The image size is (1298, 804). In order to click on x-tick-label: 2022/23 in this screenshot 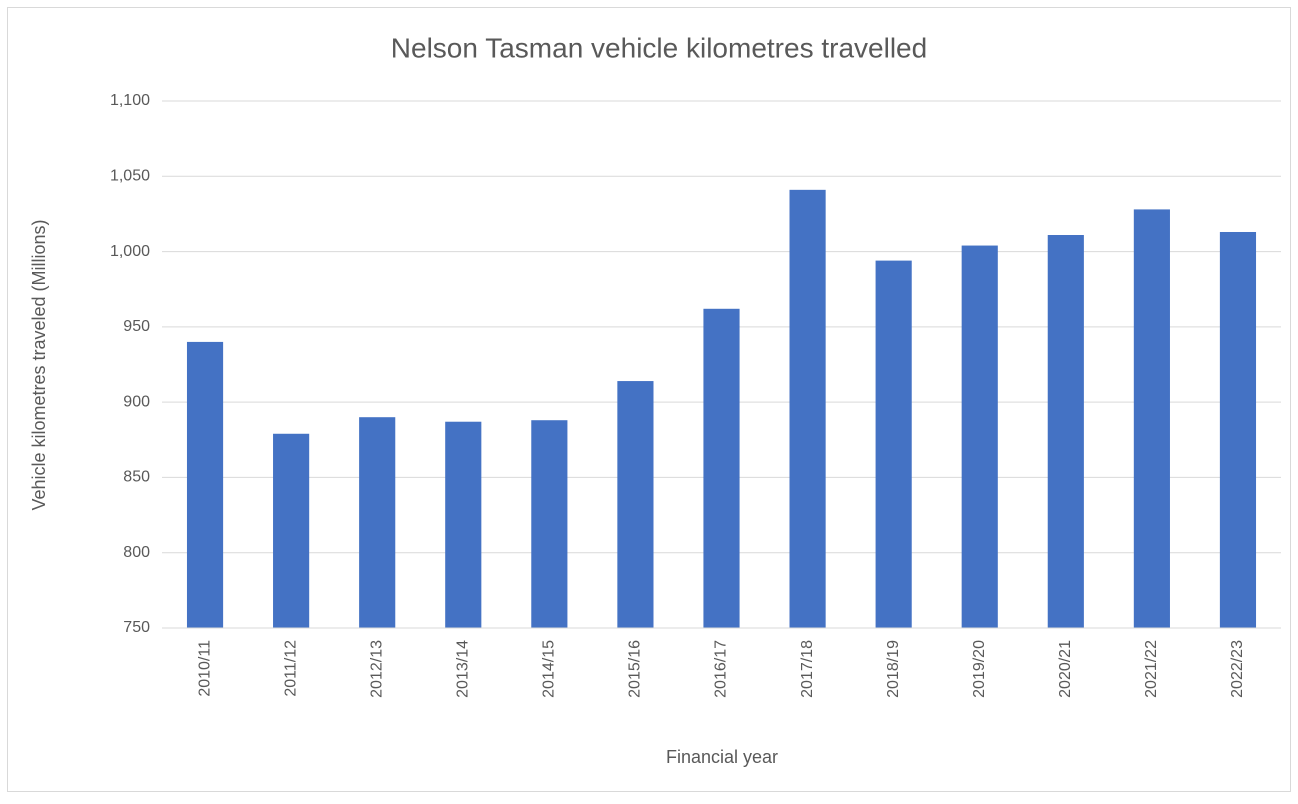, I will do `click(1237, 669)`.